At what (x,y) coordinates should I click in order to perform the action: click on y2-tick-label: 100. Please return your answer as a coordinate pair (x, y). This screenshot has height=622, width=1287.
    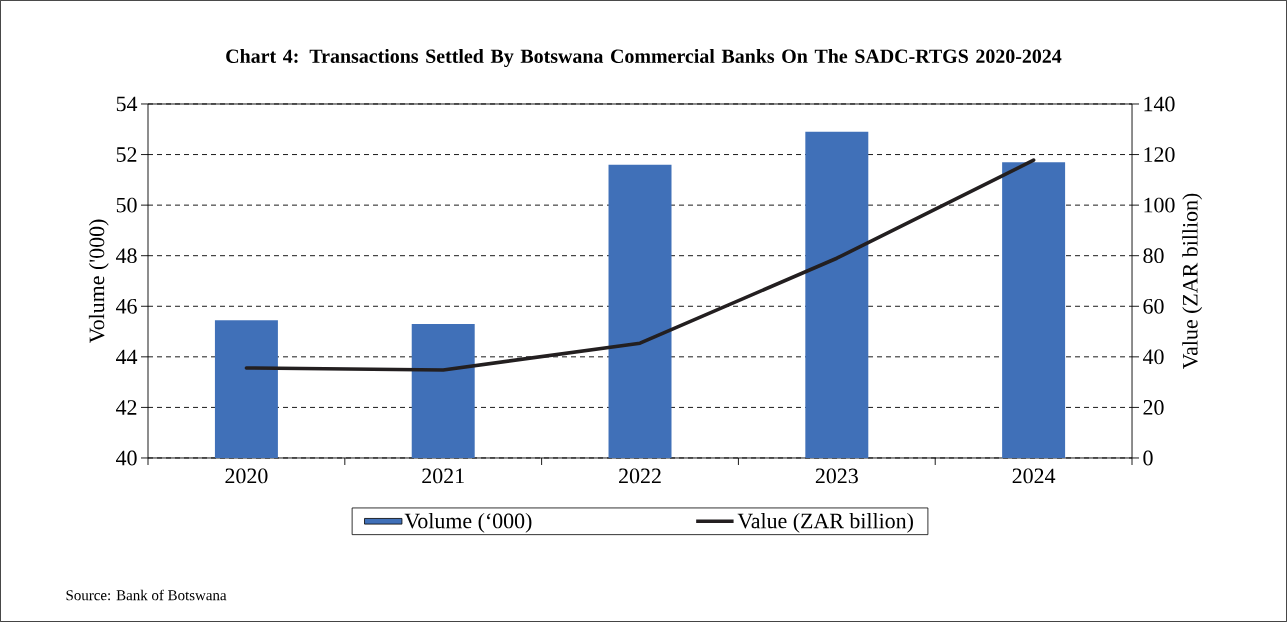
    Looking at the image, I should click on (1159, 205).